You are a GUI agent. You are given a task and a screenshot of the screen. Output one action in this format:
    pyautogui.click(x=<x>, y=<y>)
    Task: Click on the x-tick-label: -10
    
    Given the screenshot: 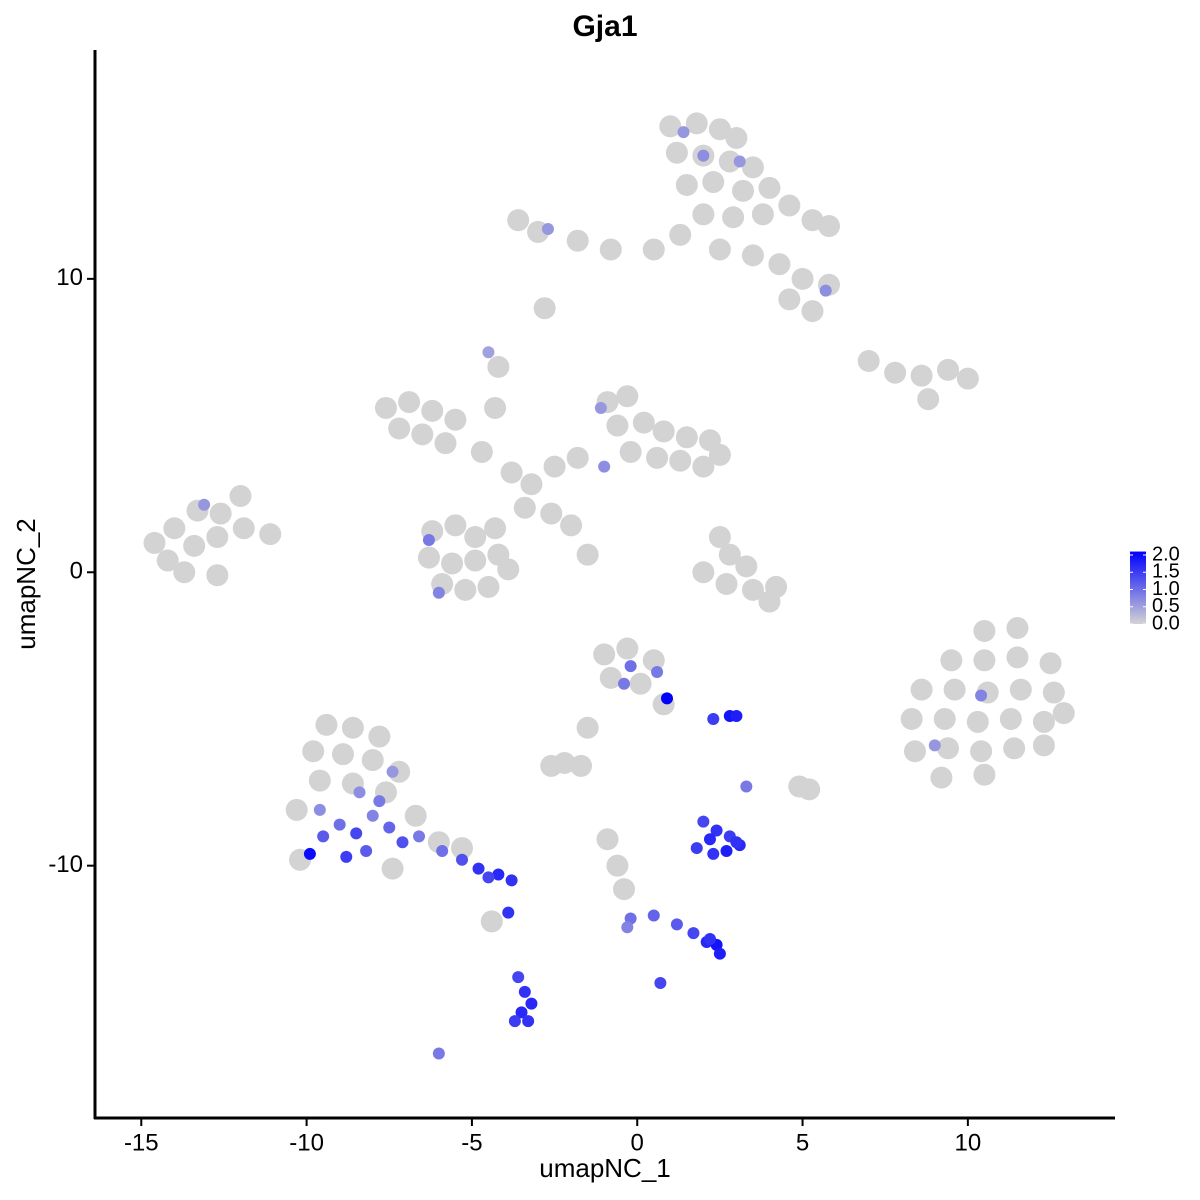 What is the action you would take?
    pyautogui.click(x=306, y=1142)
    